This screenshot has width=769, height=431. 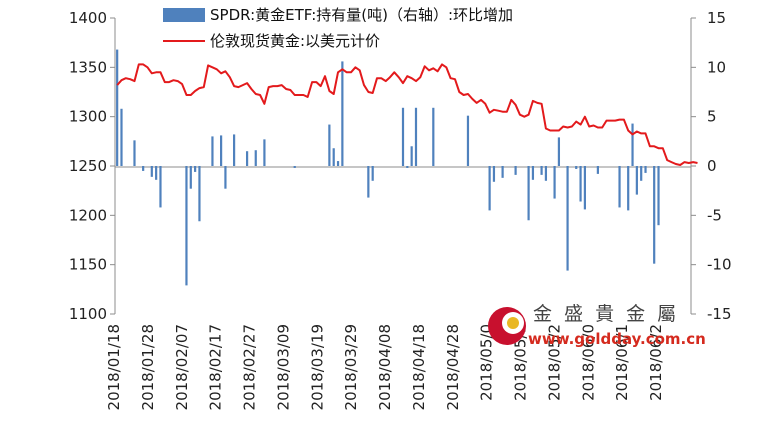 I want to click on x-tick-label: 2018/06/2, so click(x=656, y=362).